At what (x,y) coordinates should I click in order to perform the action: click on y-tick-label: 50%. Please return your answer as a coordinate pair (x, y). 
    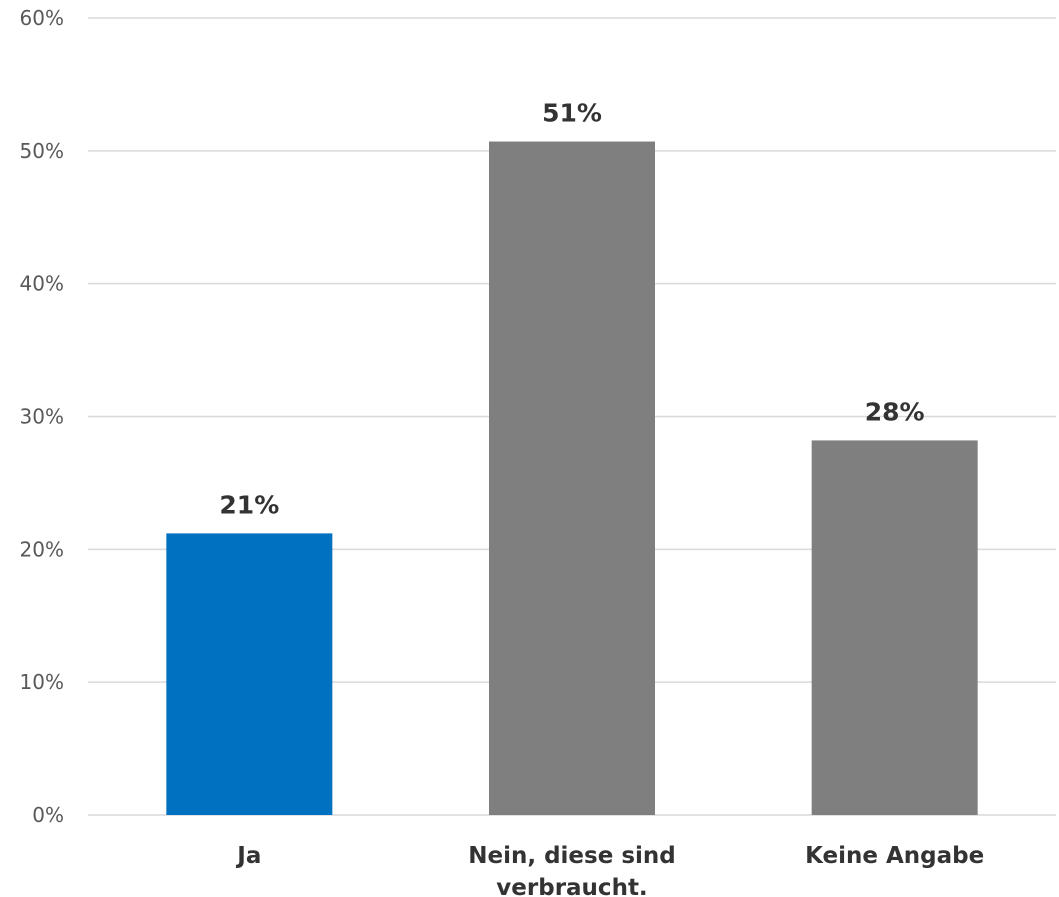
    Looking at the image, I should click on (42, 151).